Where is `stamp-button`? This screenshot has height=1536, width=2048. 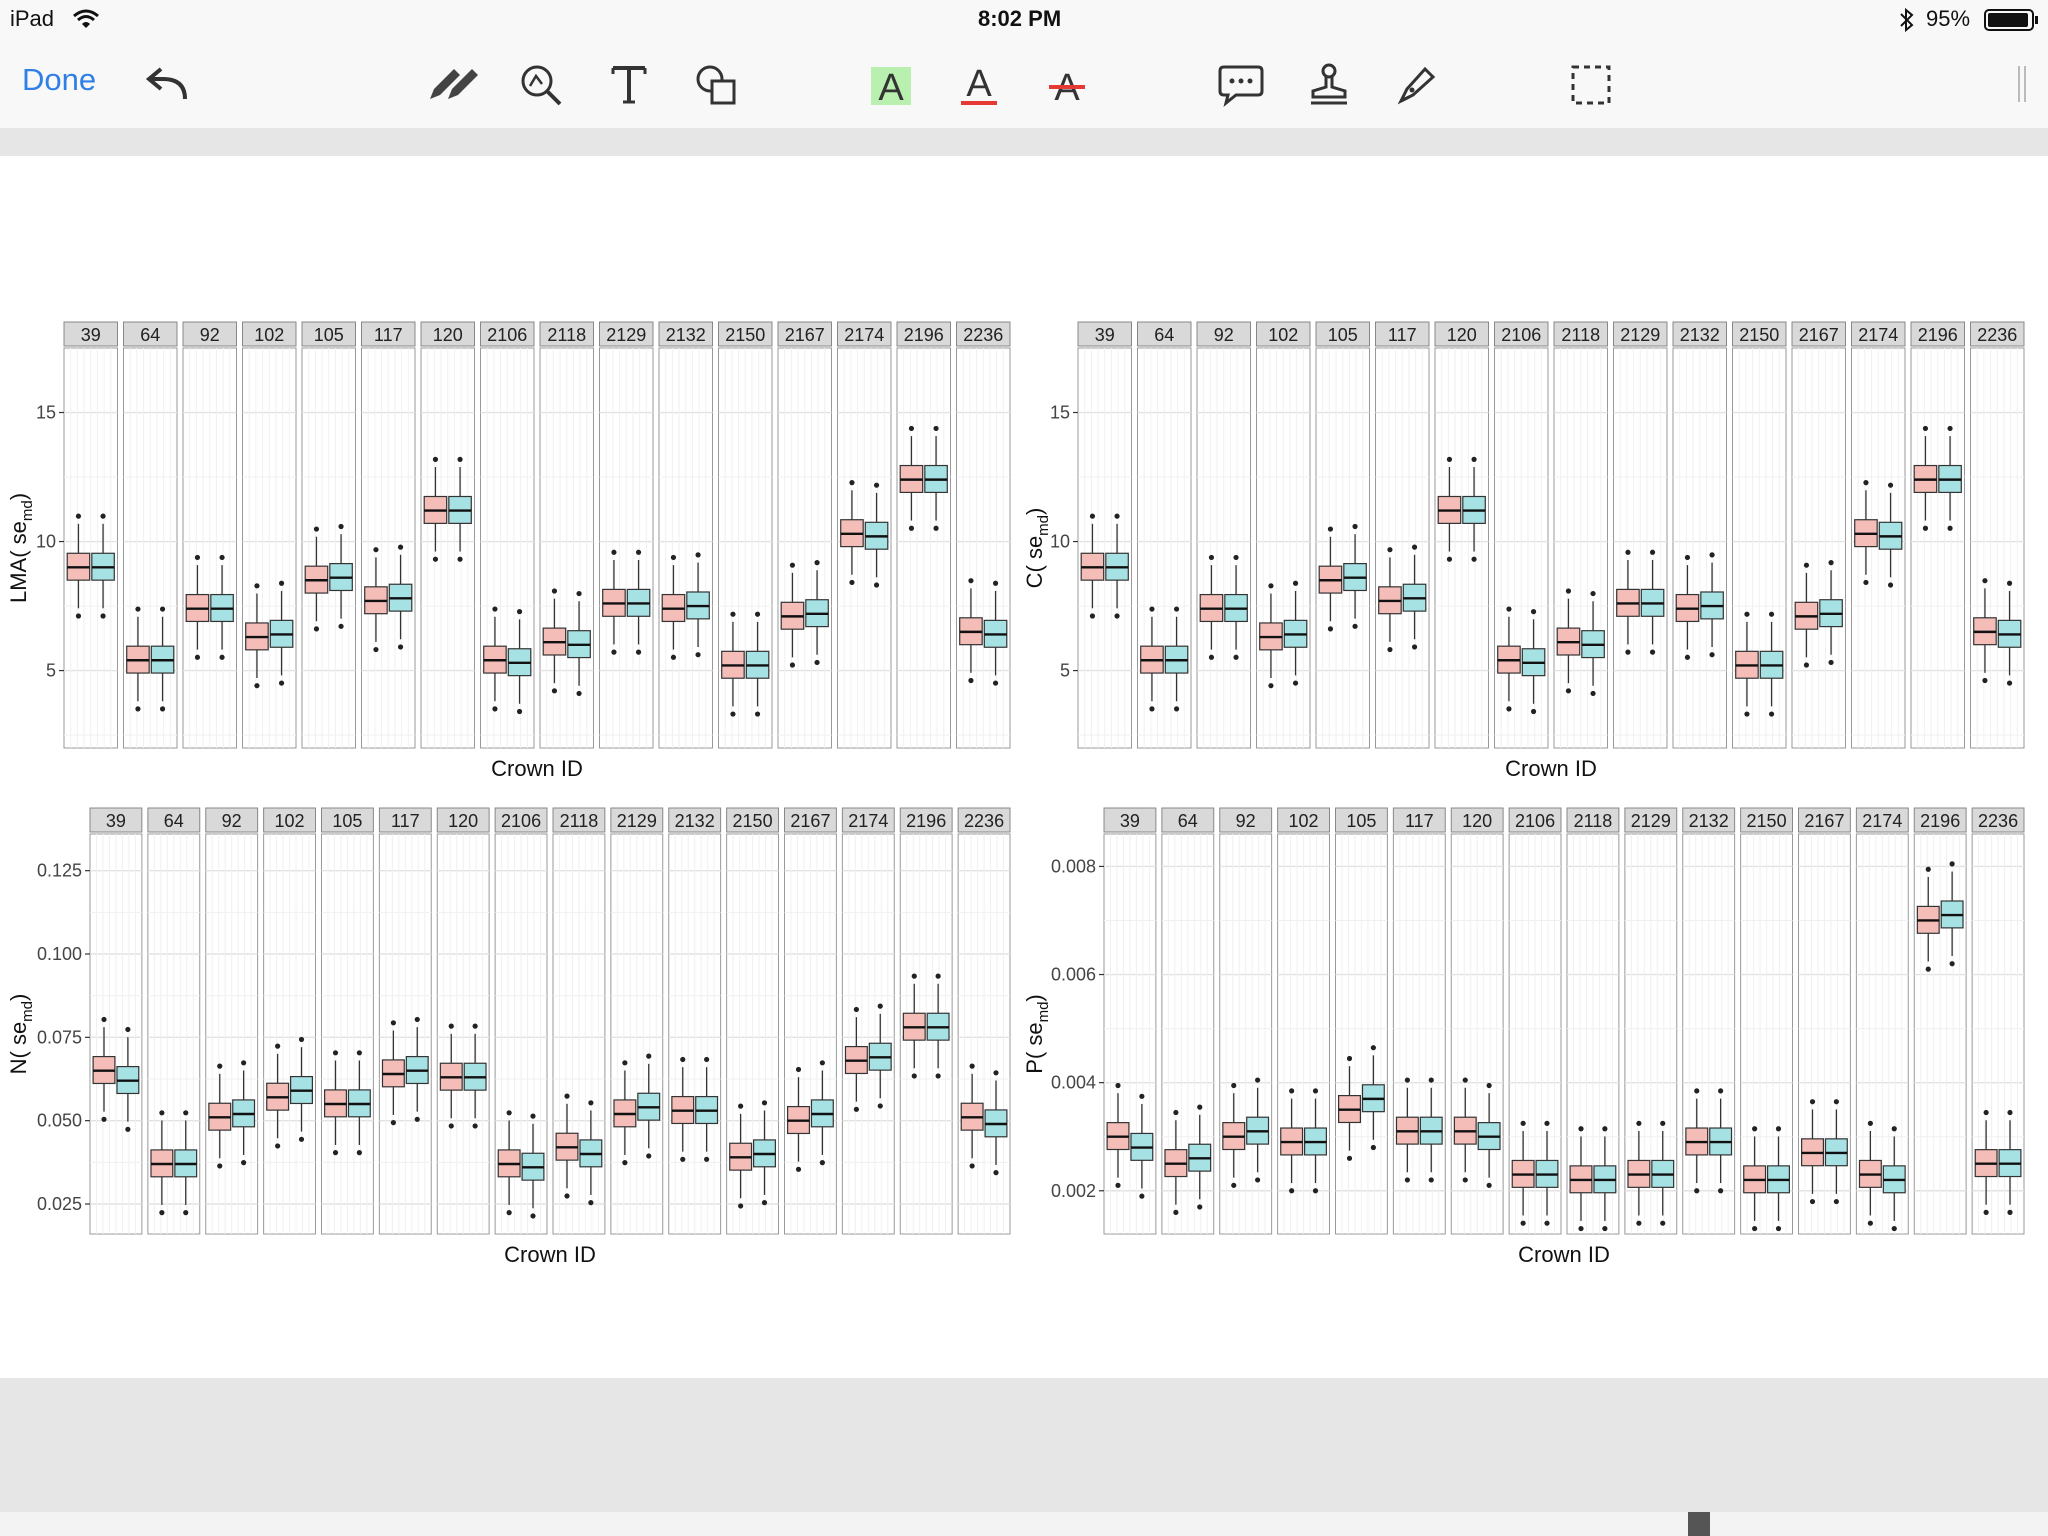
stamp-button is located at coordinates (1329, 85).